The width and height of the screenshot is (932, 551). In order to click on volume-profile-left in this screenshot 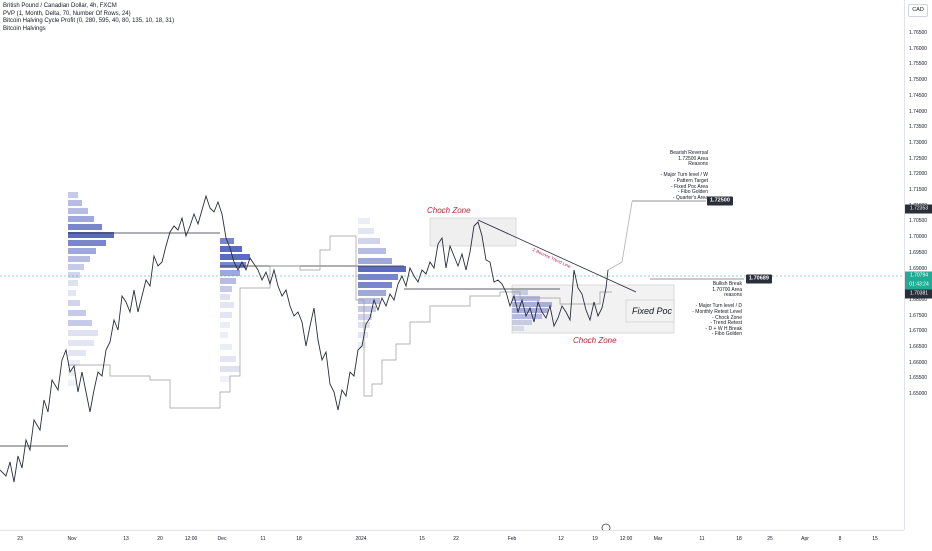, I will do `click(91, 289)`.